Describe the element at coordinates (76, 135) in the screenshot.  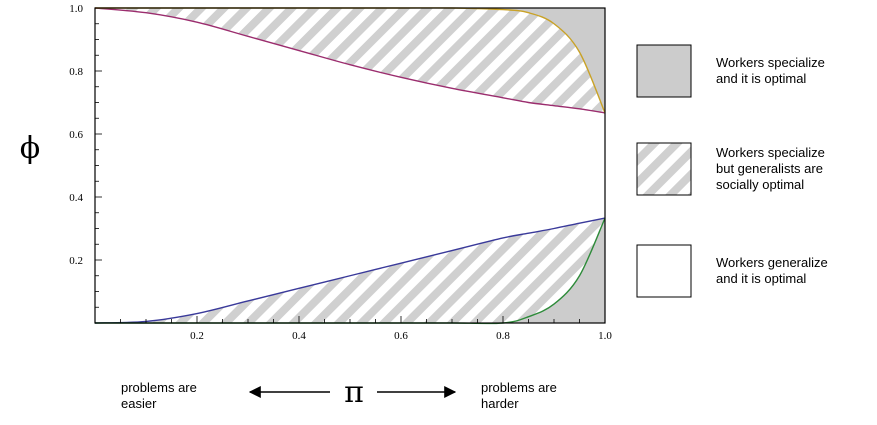
I see `y-tick-label: 0.6` at that location.